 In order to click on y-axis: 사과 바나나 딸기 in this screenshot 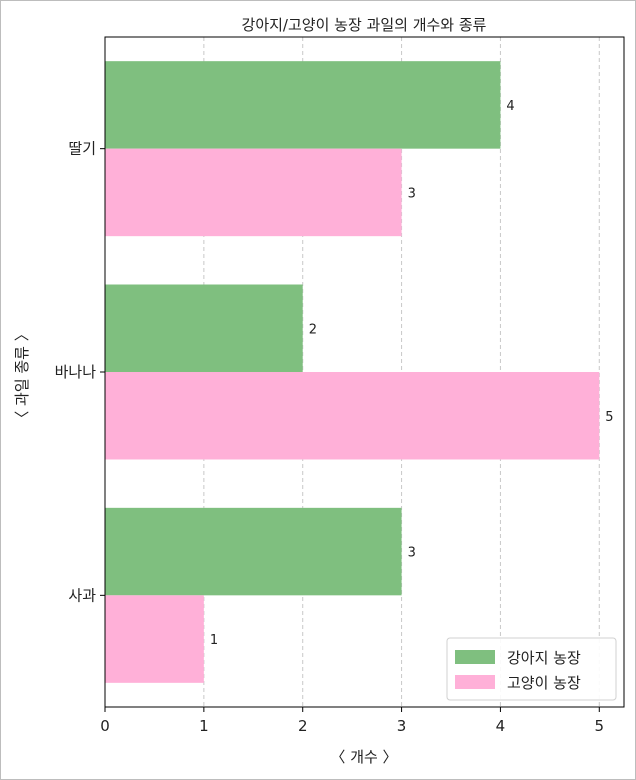, I will do `click(80, 372)`.